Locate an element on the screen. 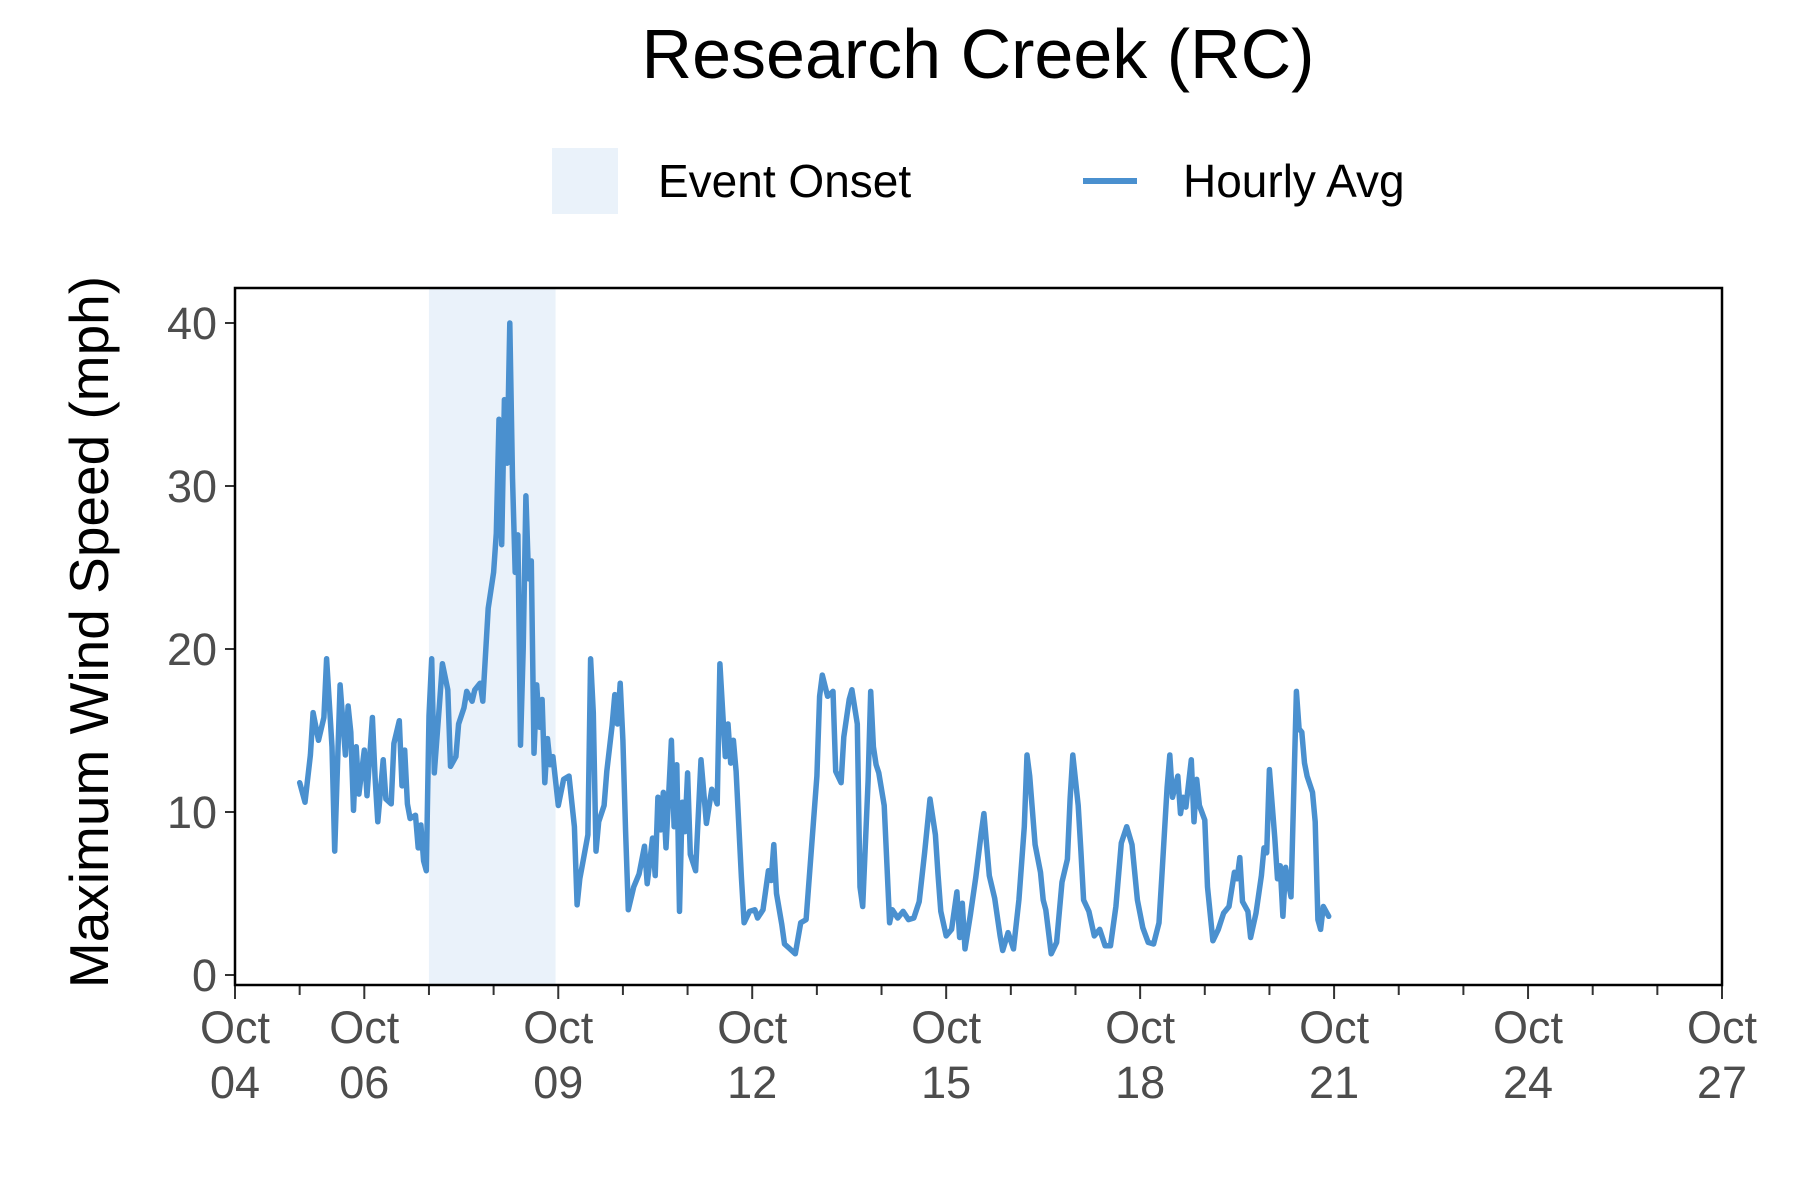 This screenshot has width=1800, height=1200. x-tick-label-day: 15 is located at coordinates (946, 1082).